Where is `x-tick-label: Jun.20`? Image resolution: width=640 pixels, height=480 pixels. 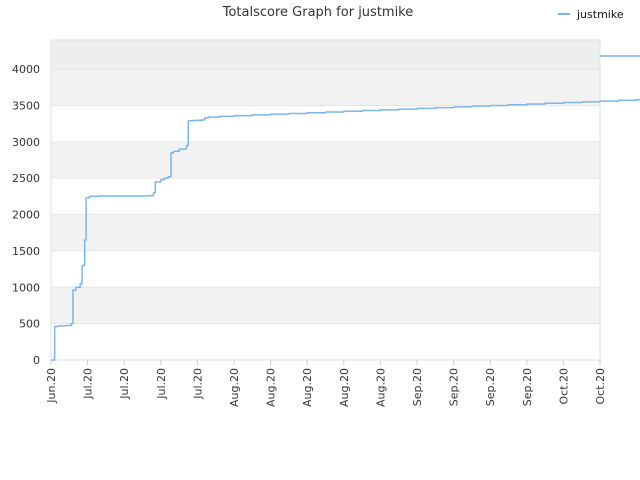
x-tick-label: Jun.20 is located at coordinates (51, 386).